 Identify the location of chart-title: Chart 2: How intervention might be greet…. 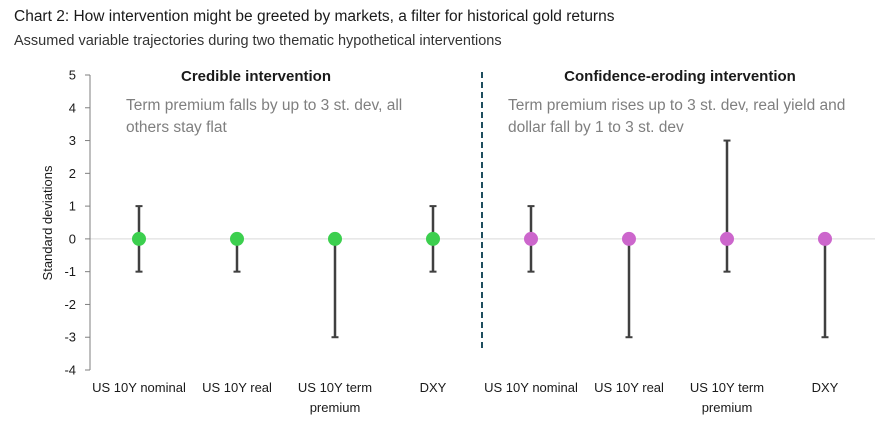
(314, 16).